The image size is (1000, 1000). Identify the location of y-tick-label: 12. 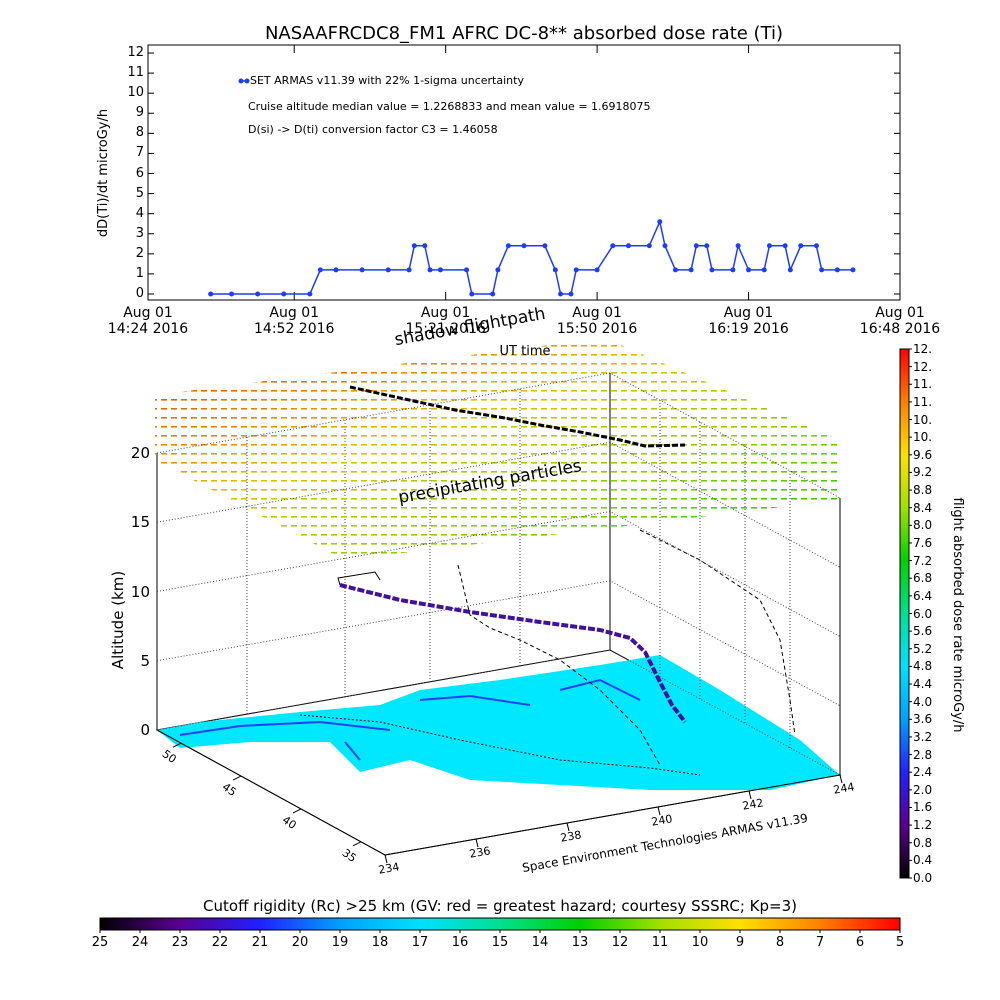
(135, 53).